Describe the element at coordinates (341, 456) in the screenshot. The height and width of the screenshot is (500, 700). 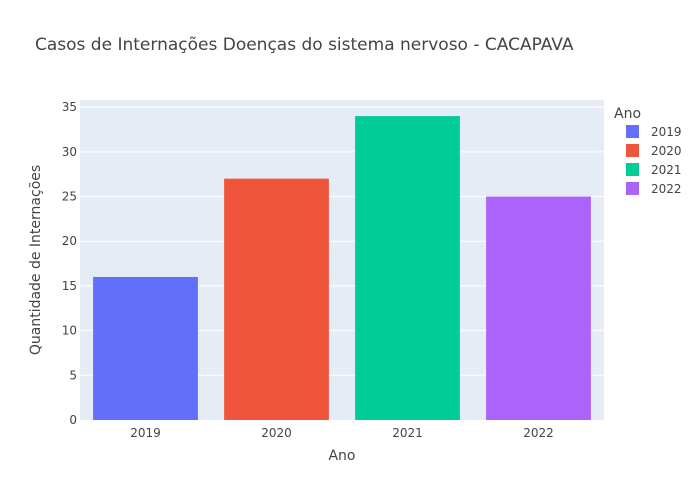
I see `x-axis-title: Ano` at that location.